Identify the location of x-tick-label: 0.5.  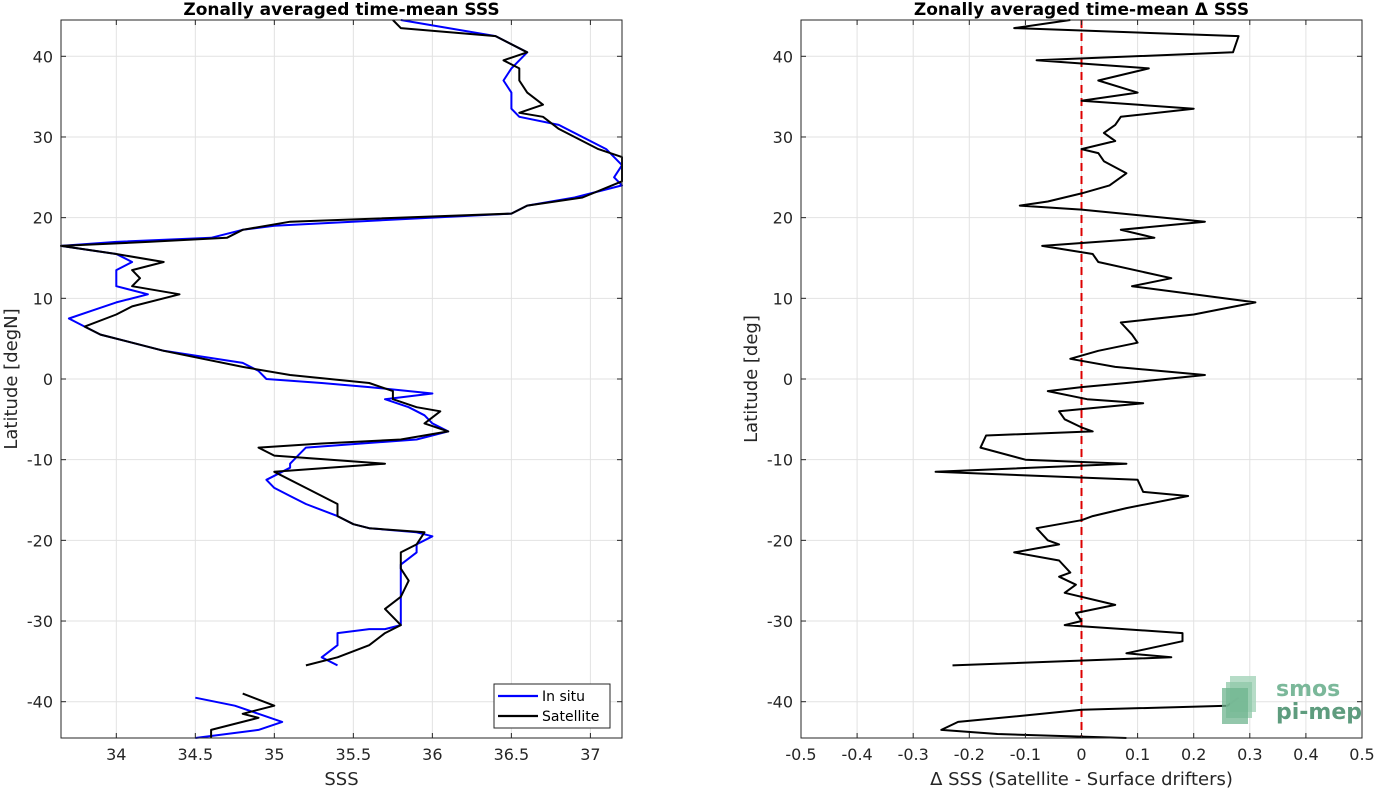
(1361, 754).